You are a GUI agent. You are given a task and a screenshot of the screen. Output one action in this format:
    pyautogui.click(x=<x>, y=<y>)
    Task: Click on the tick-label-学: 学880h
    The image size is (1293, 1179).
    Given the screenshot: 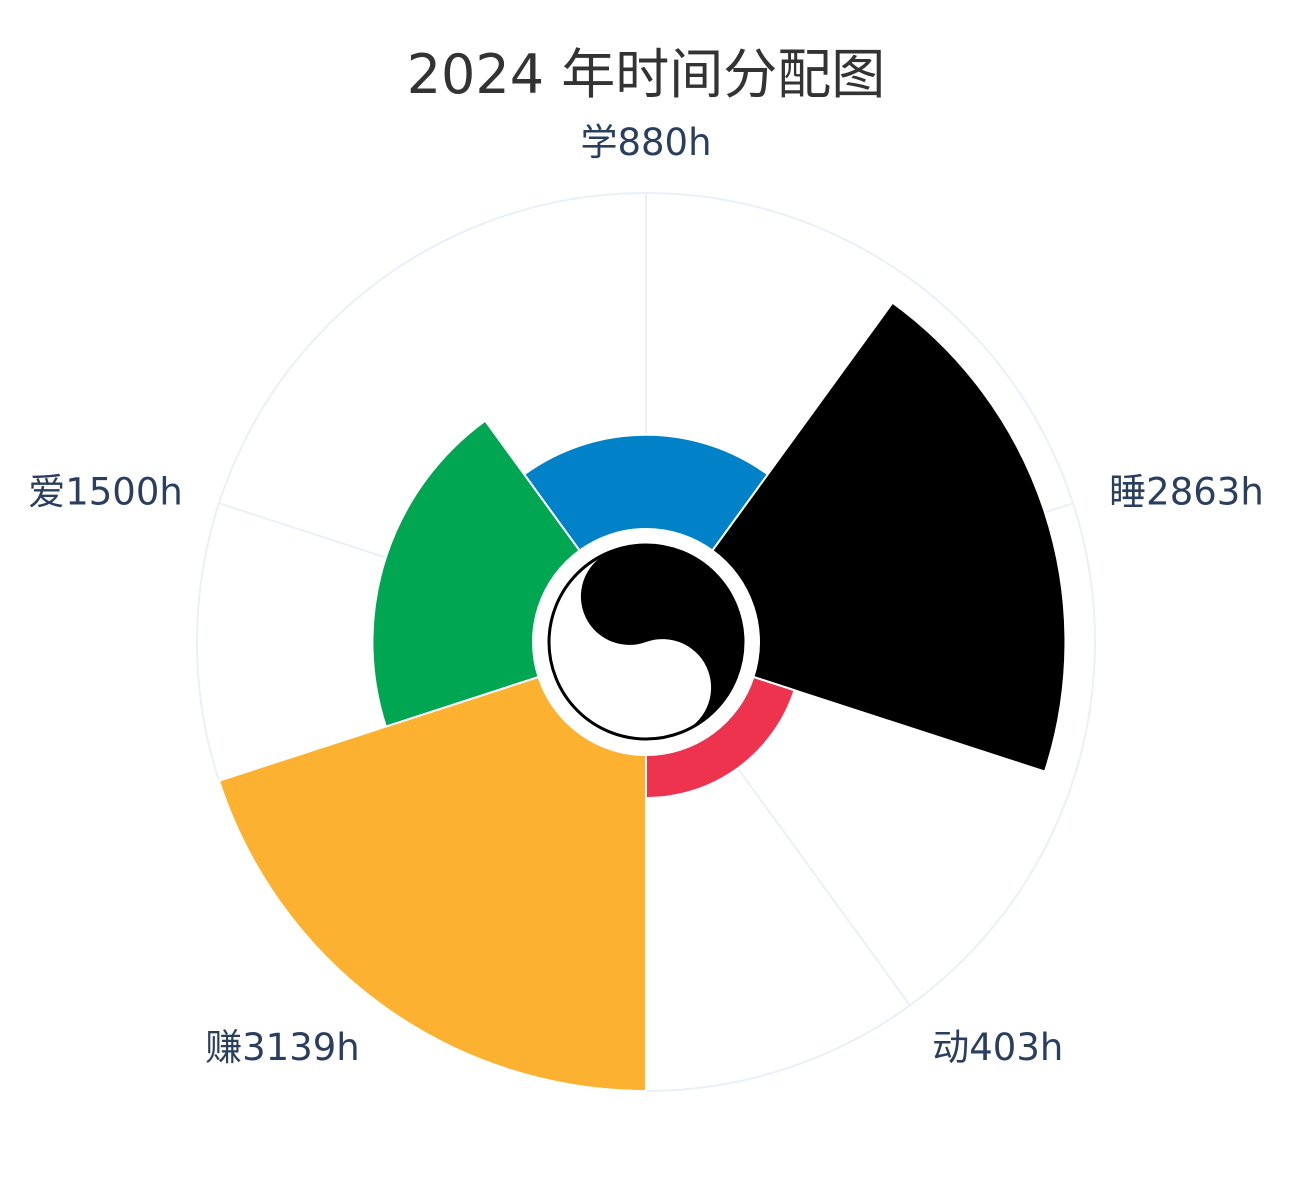 What is the action you would take?
    pyautogui.click(x=645, y=142)
    